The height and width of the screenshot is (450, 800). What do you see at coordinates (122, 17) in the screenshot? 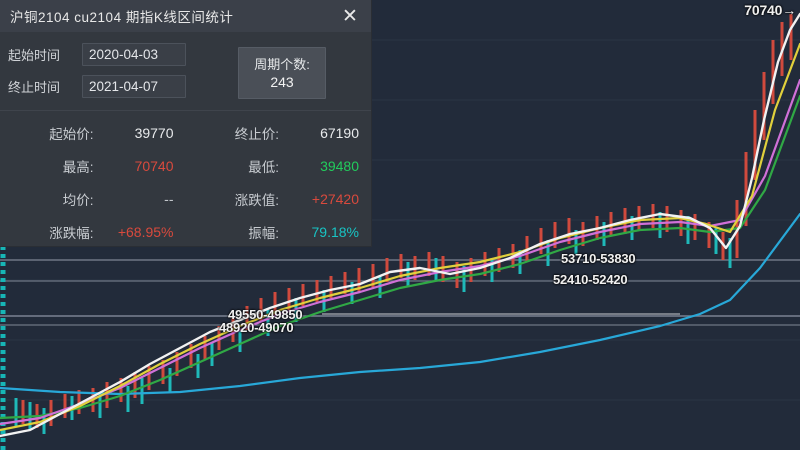
I see `page-title: 沪铜2104 cu2104 期指K线区间统计` at bounding box center [122, 17].